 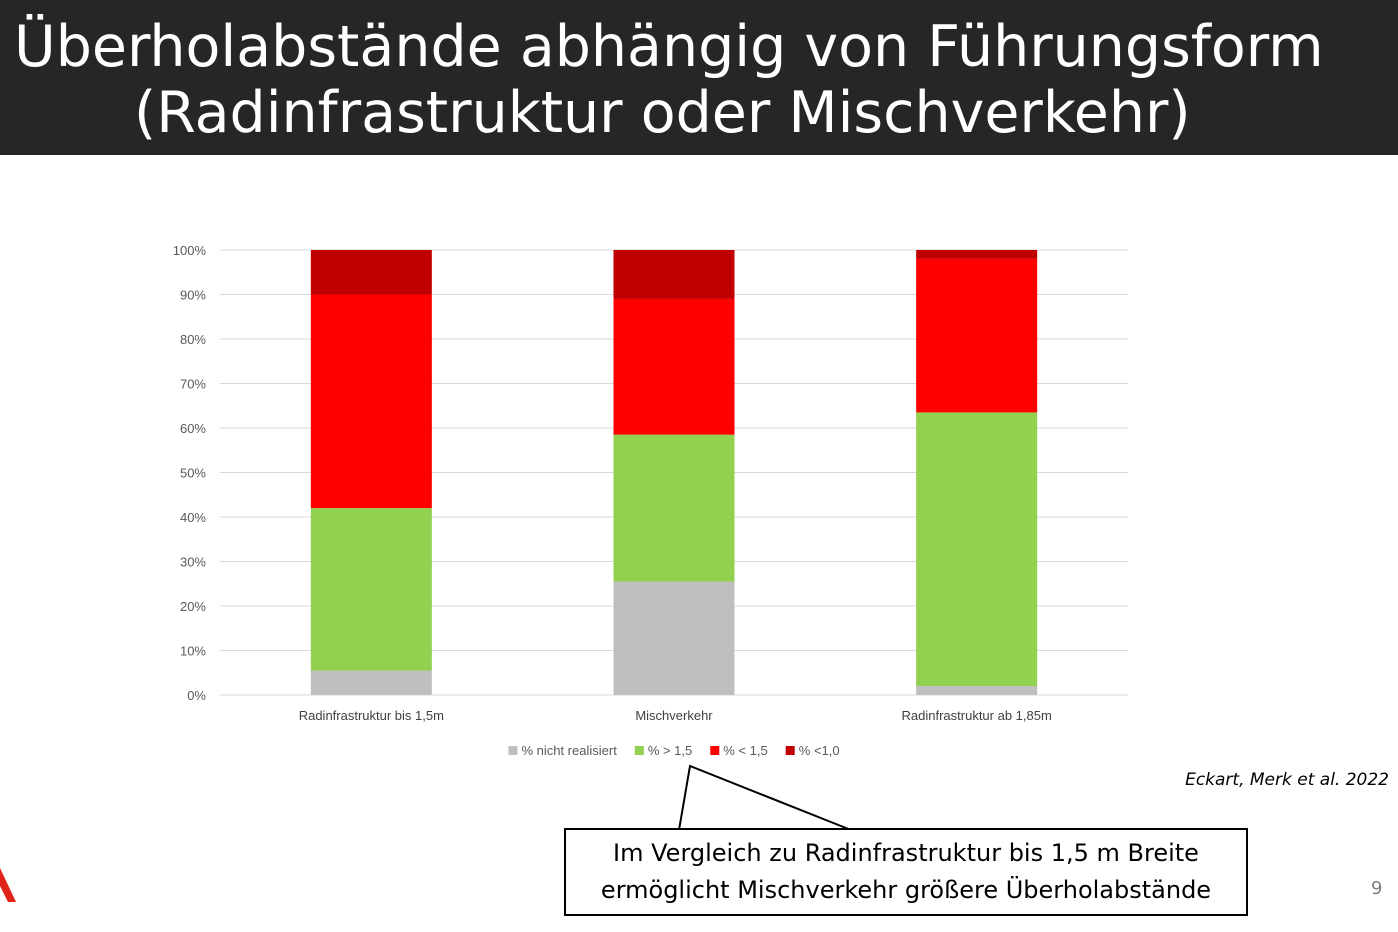 What do you see at coordinates (670, 750) in the screenshot?
I see `legend-label: % > 1,5` at bounding box center [670, 750].